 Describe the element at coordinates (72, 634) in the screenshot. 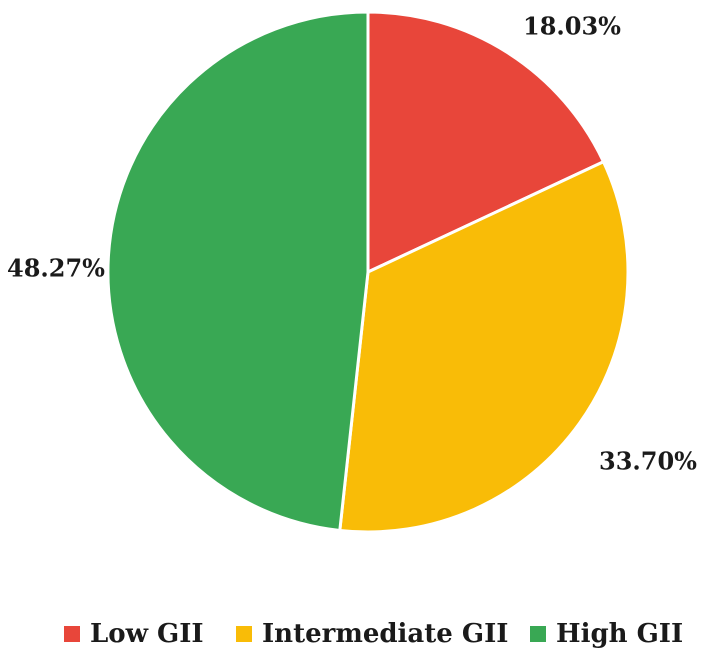

I see `legend-swatch-low-gii` at that location.